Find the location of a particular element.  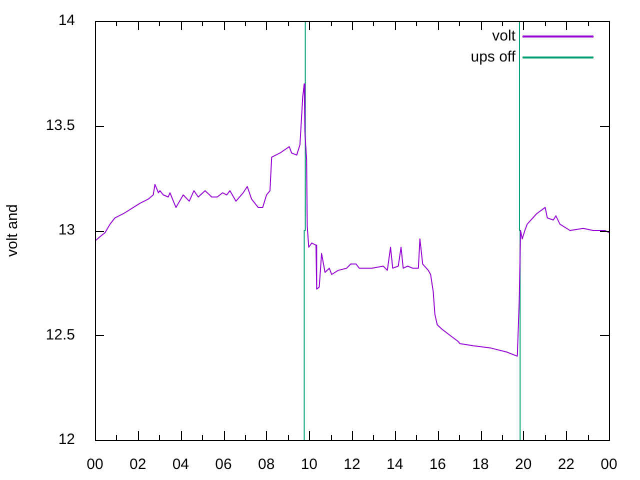

x-tick-label: 18 is located at coordinates (480, 465).